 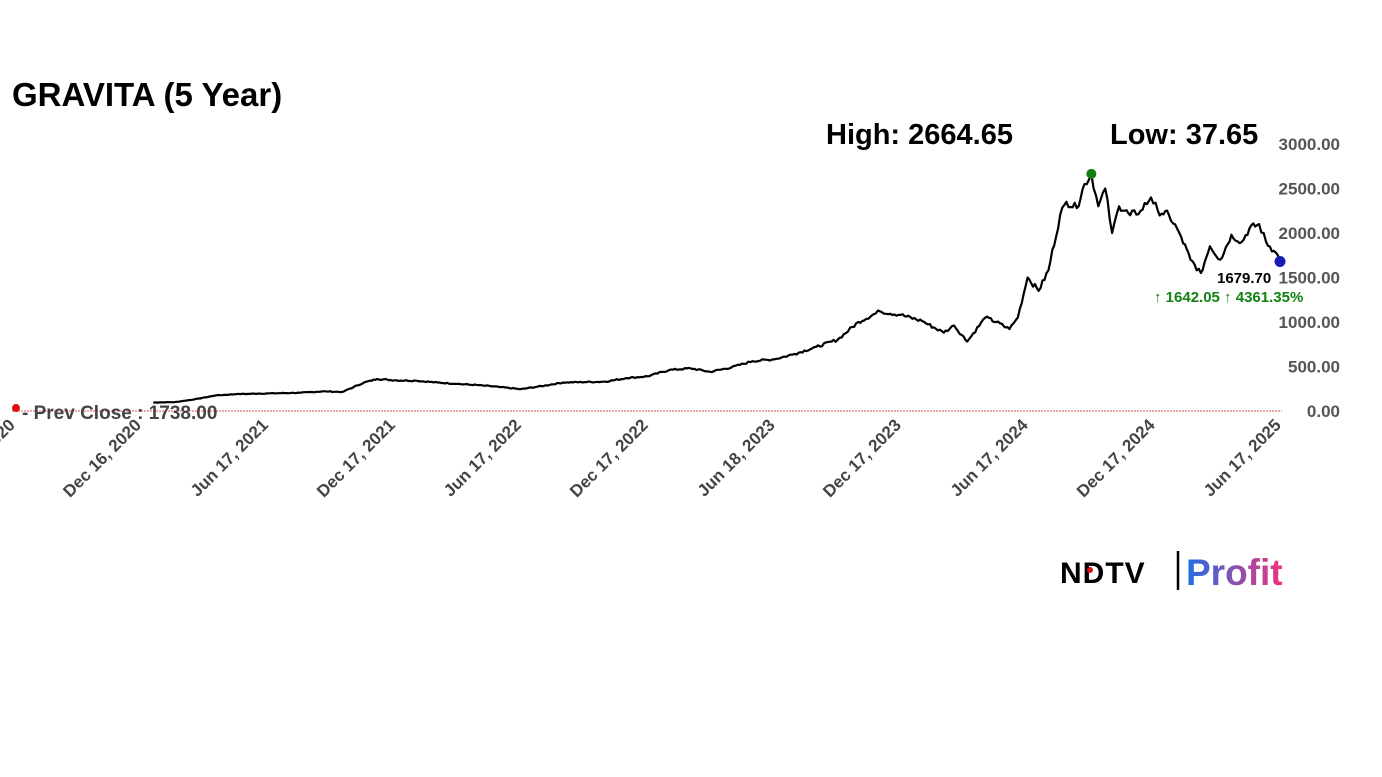 I want to click on high-label: High: 2664.65, so click(x=919, y=135).